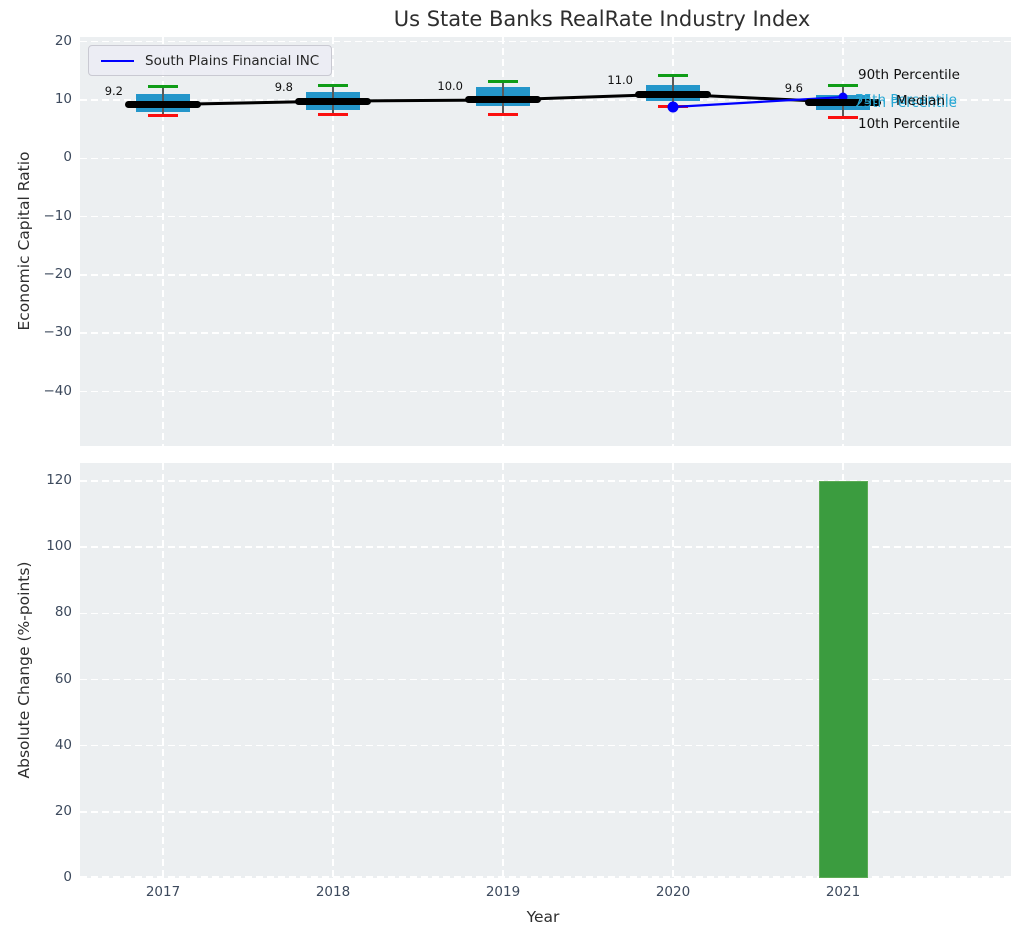  Describe the element at coordinates (58, 390) in the screenshot. I see `top-y-tick-label: −40` at that location.